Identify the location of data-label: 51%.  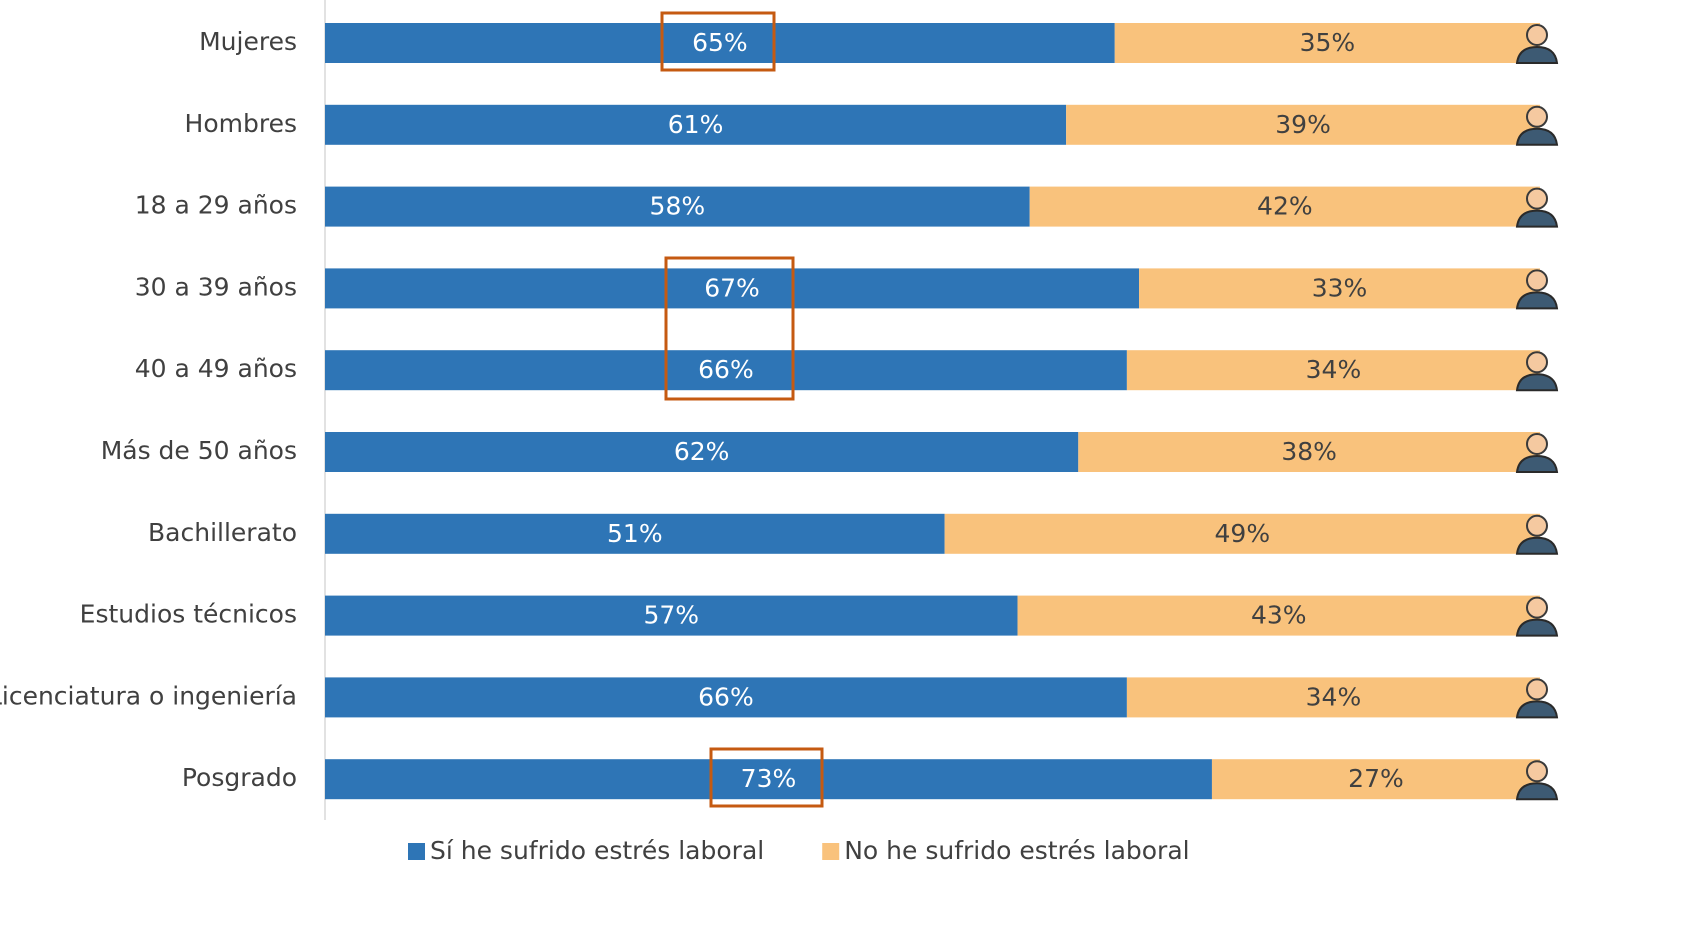
(635, 533).